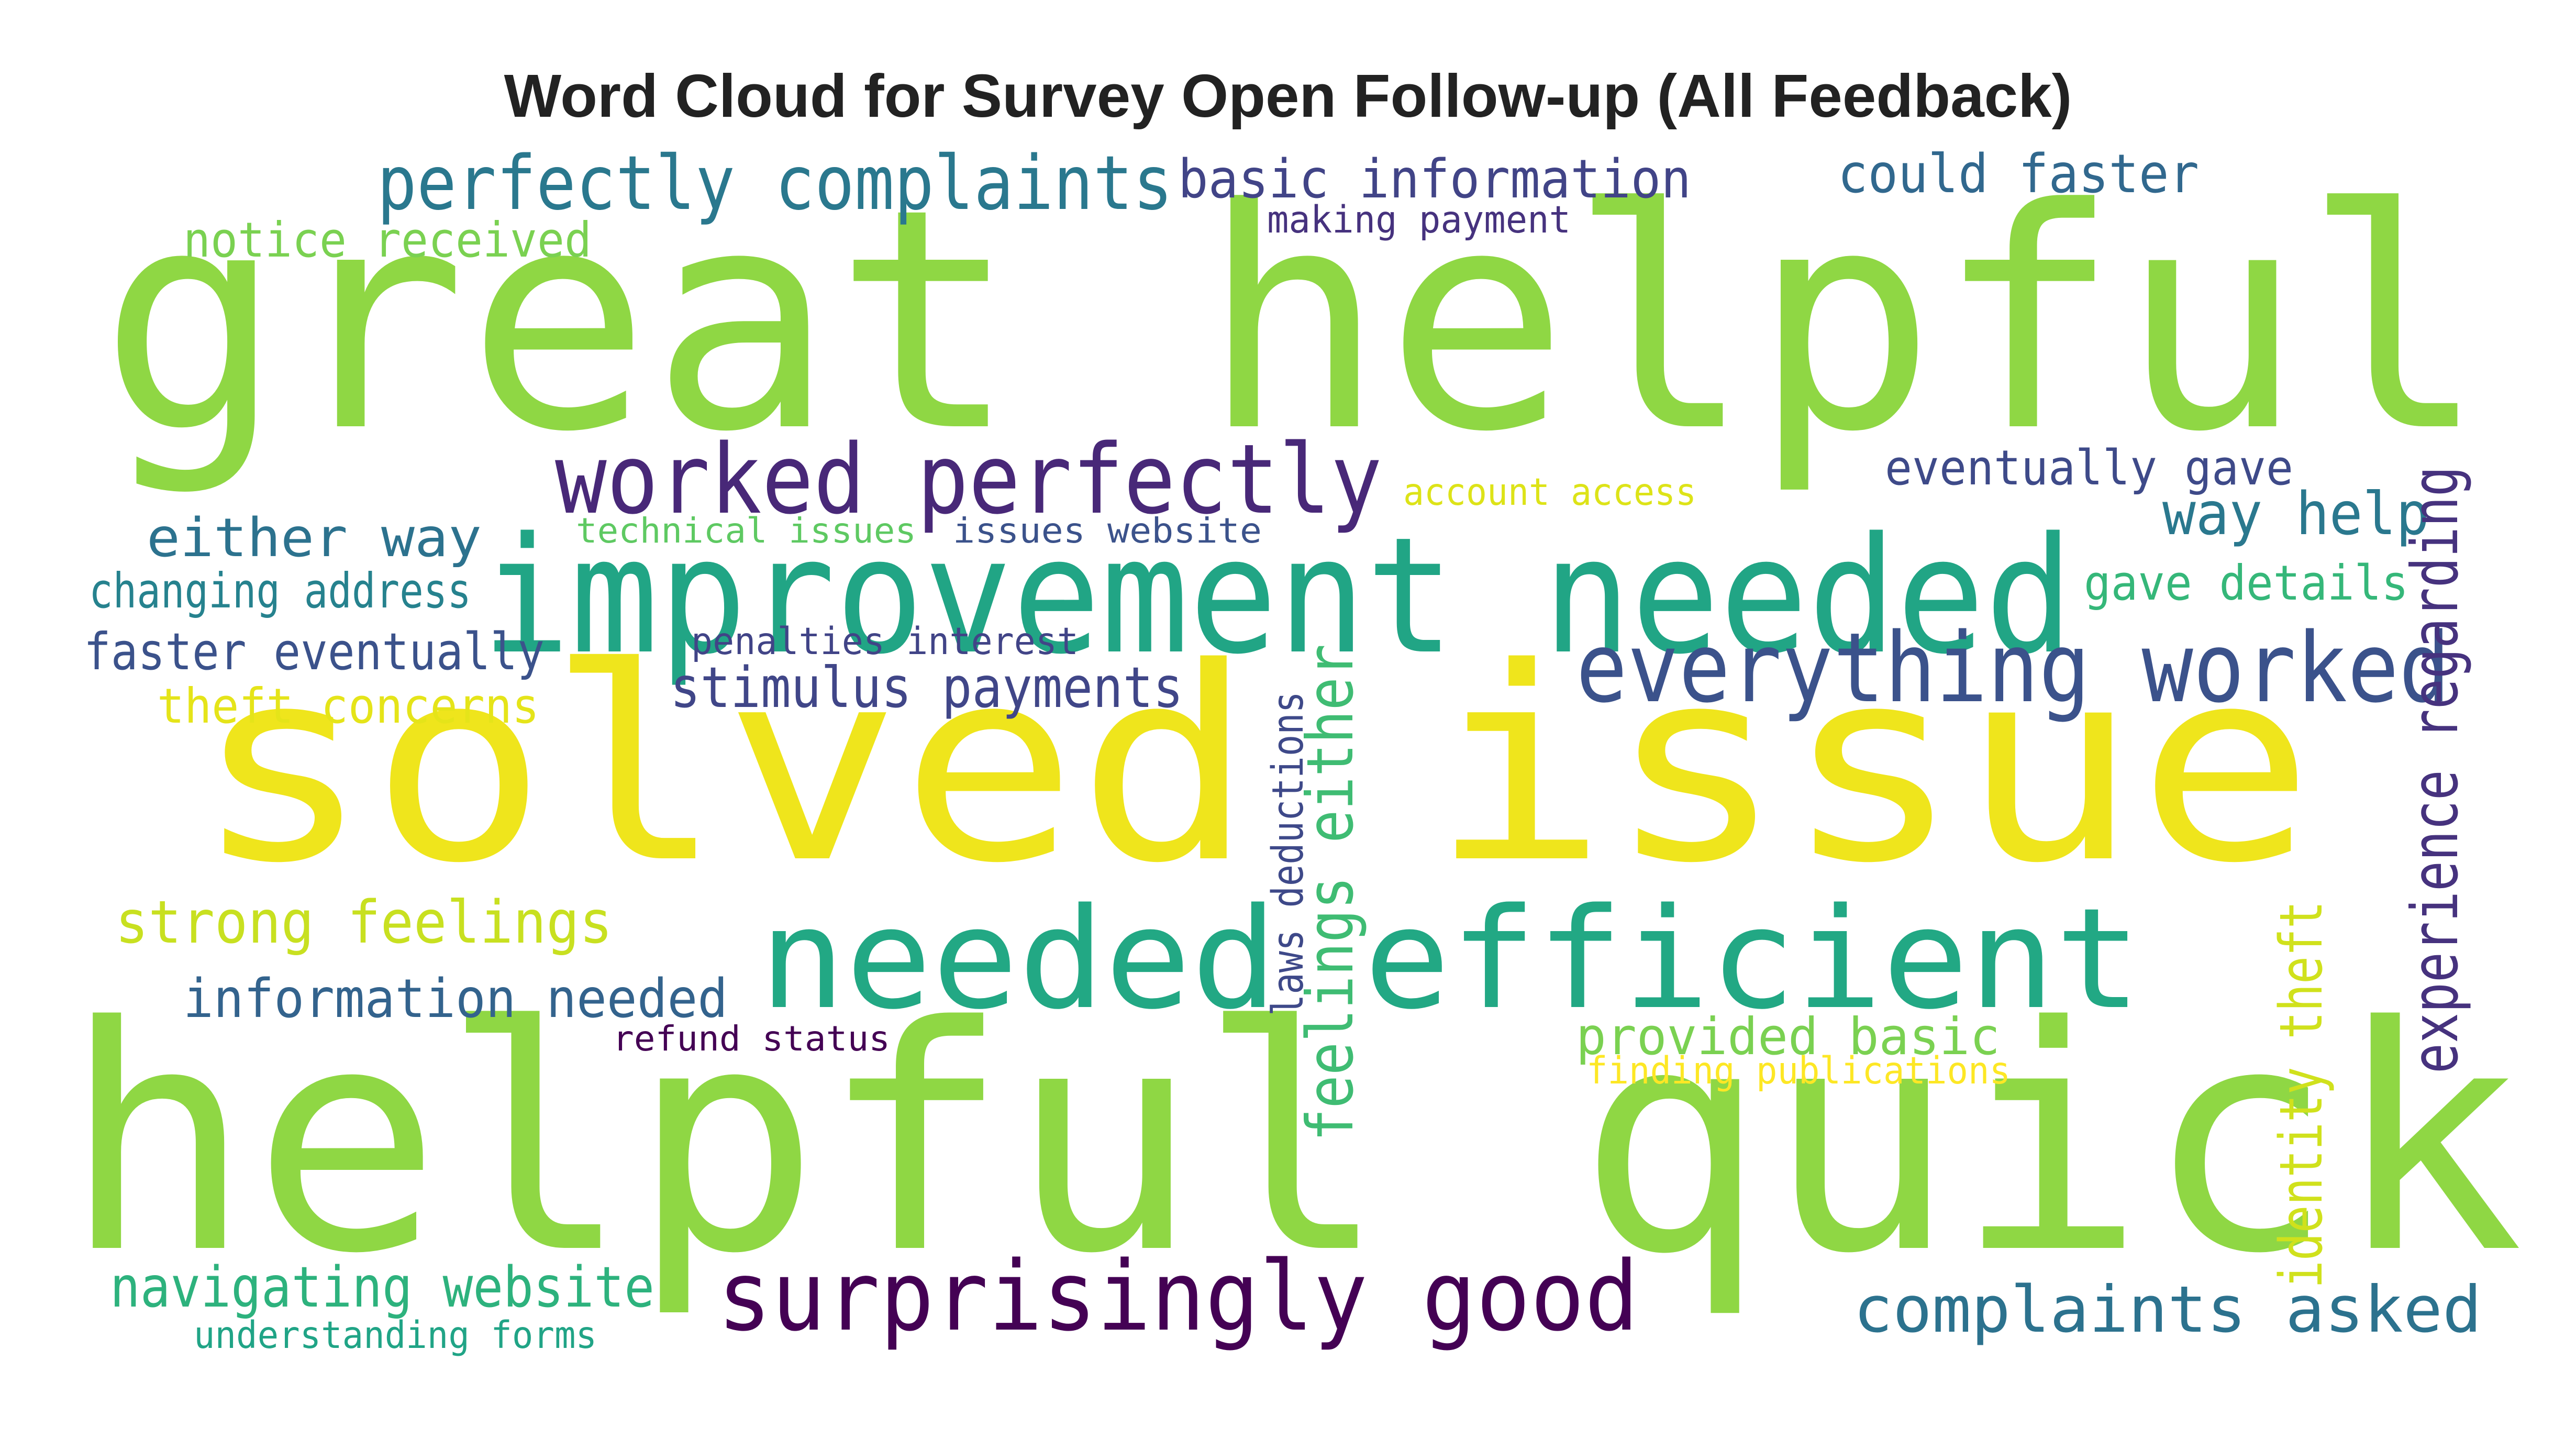 The width and height of the screenshot is (2576, 1438). I want to click on word-everything-worked: everything worked, so click(2013, 669).